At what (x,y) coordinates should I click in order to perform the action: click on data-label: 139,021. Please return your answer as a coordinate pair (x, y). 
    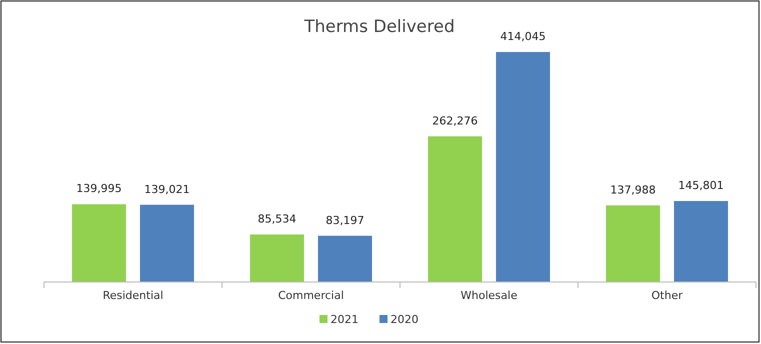
    Looking at the image, I should click on (167, 189).